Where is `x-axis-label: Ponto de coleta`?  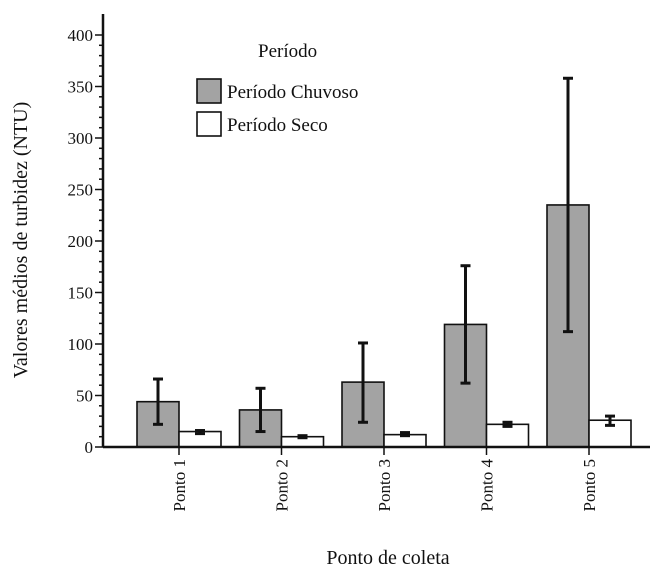 x-axis-label: Ponto de coleta is located at coordinates (387, 558).